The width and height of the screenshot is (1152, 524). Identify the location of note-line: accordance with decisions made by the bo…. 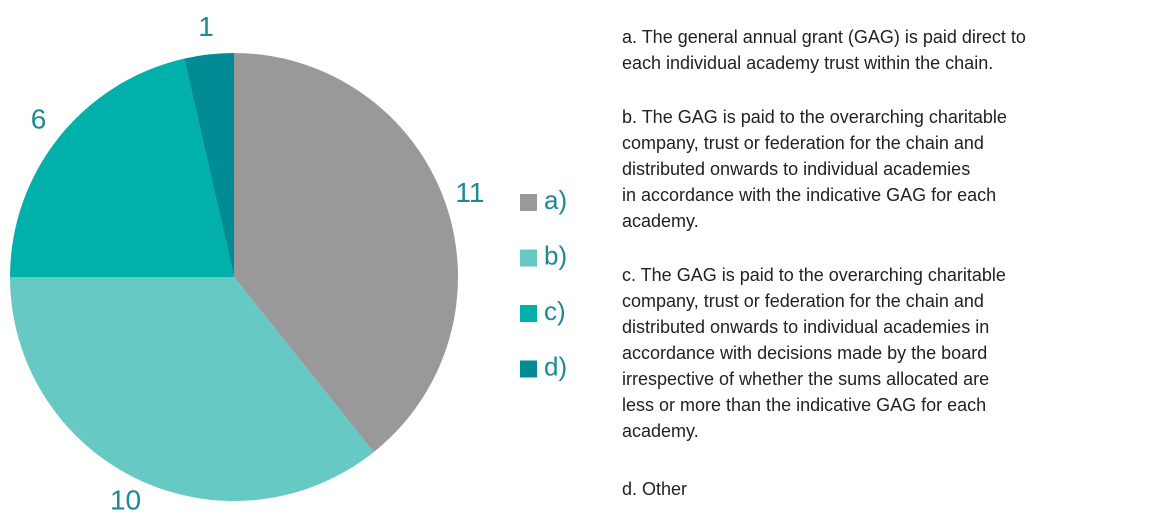
(804, 353).